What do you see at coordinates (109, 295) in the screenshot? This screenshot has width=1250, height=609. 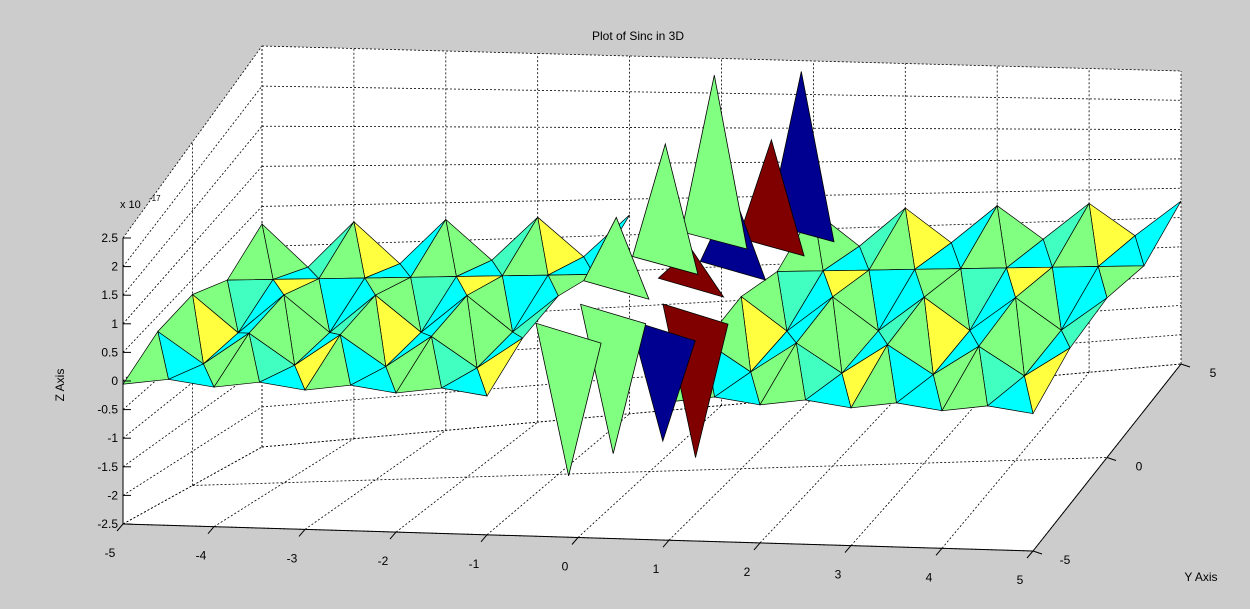 I see `z-tick-label: 1.5` at bounding box center [109, 295].